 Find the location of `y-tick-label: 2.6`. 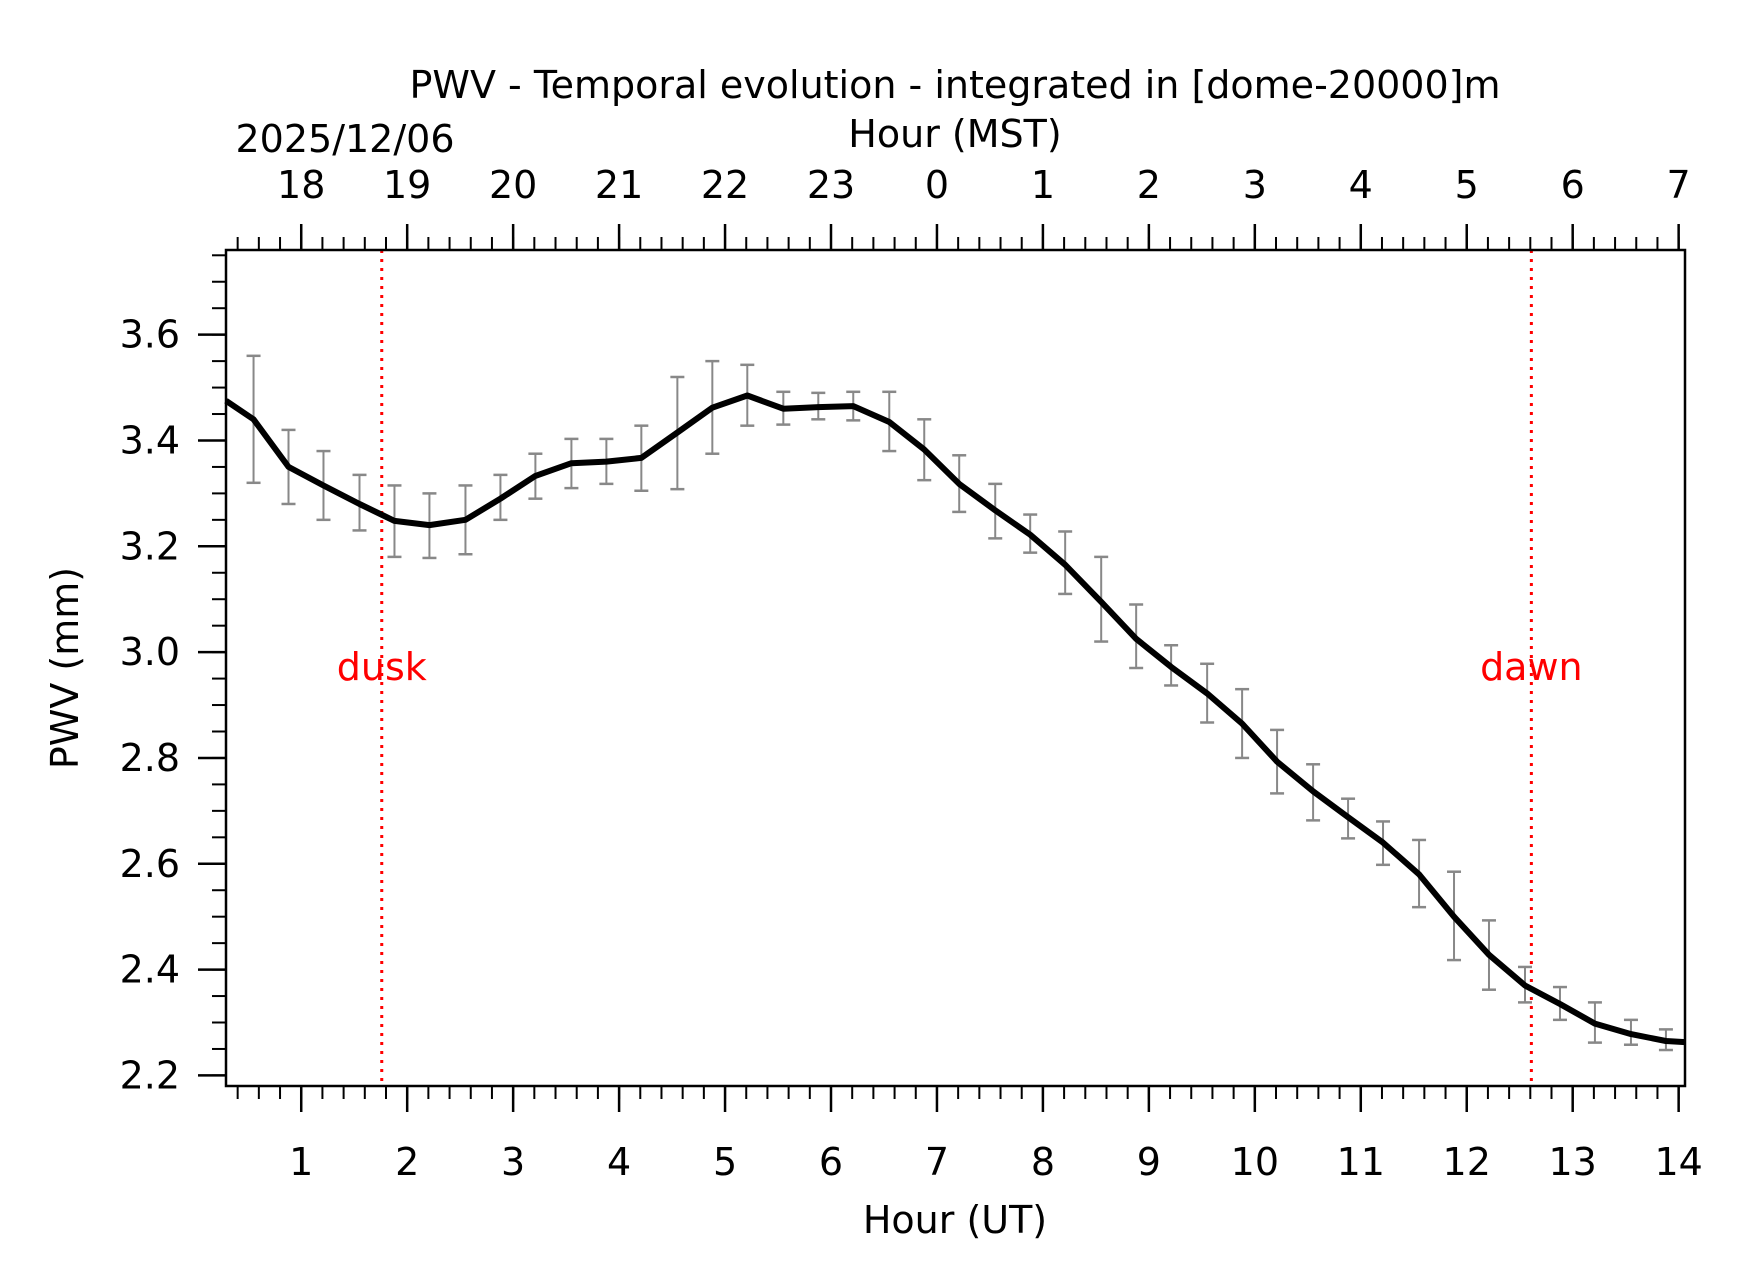

y-tick-label: 2.6 is located at coordinates (150, 864).